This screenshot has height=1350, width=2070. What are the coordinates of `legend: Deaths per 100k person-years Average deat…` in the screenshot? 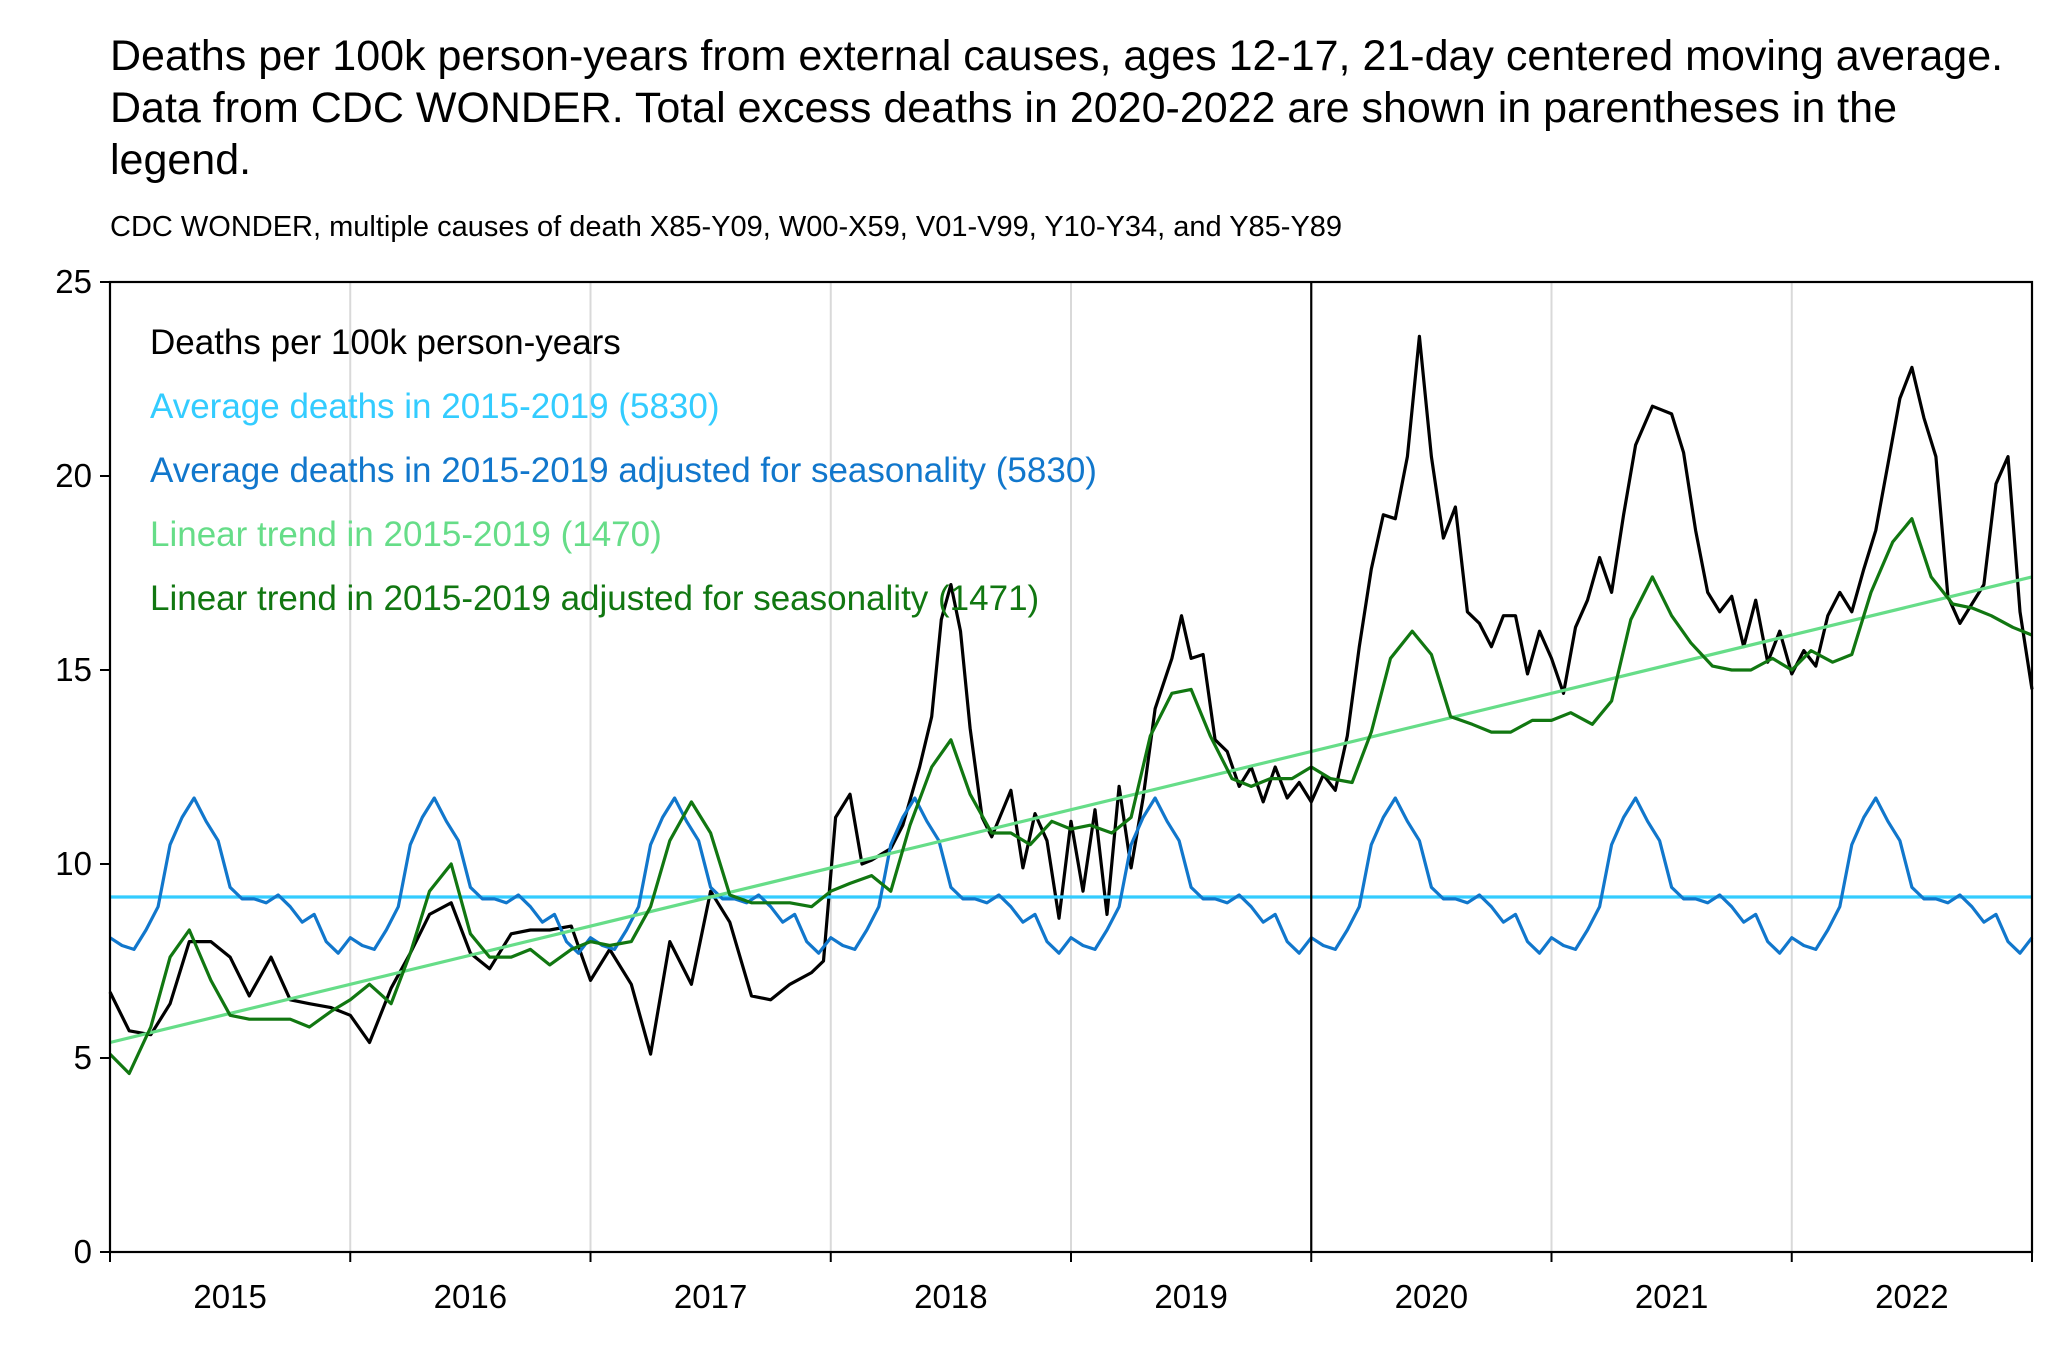 It's located at (623, 470).